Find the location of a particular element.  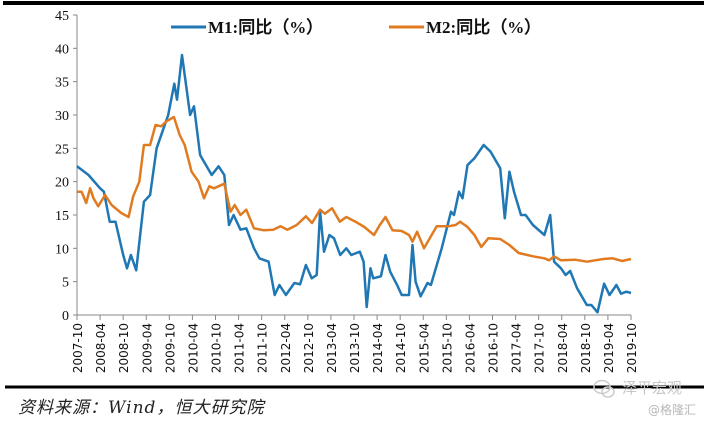

x-tick-label: 2012-04 is located at coordinates (286, 348).